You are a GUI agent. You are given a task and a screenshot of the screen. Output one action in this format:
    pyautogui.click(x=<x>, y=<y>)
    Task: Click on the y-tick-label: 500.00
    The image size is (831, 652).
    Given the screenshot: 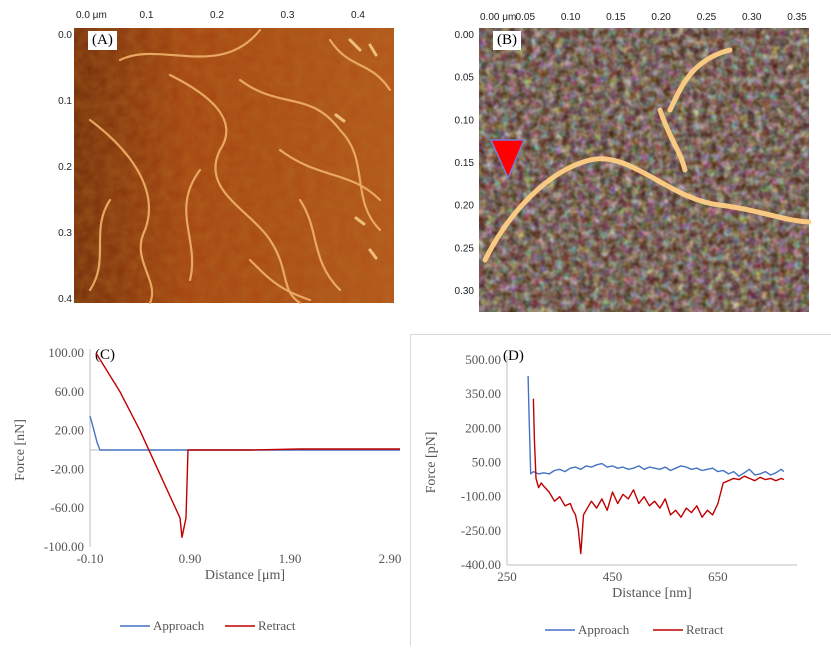 What is the action you would take?
    pyautogui.click(x=483, y=359)
    